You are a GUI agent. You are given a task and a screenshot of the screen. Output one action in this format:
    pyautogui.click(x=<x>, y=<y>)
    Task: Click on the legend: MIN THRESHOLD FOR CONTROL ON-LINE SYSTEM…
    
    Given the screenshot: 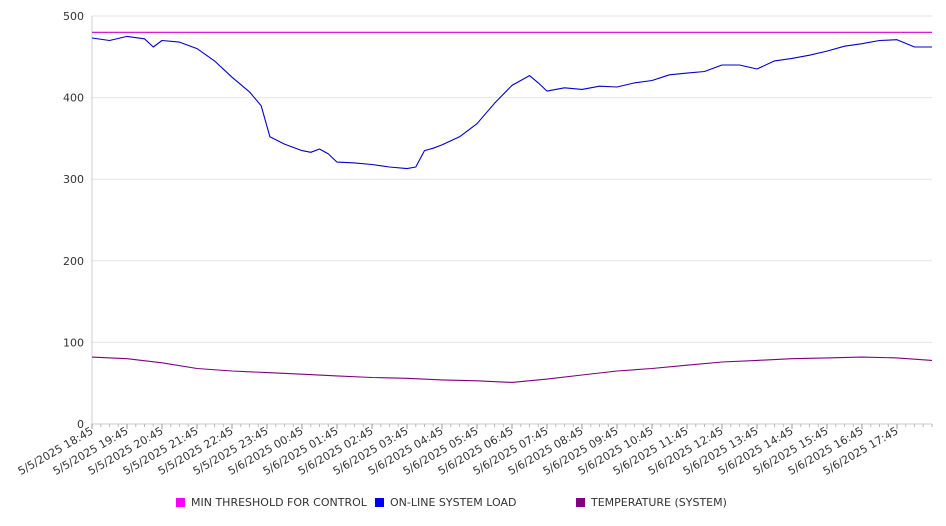 What is the action you would take?
    pyautogui.click(x=473, y=506)
    